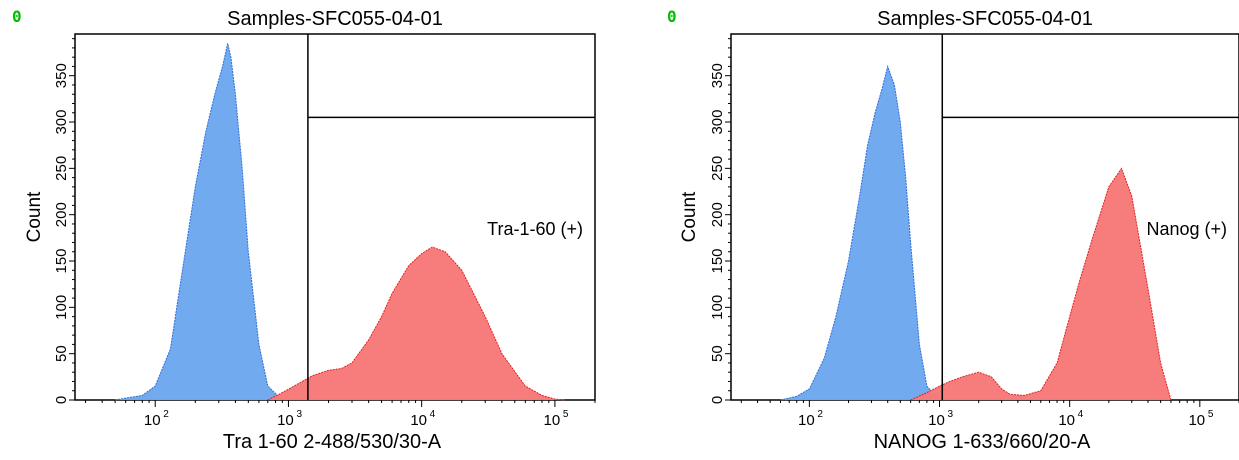  Describe the element at coordinates (535, 229) in the screenshot. I see `gate-label: Tra-1-60 (+)` at that location.